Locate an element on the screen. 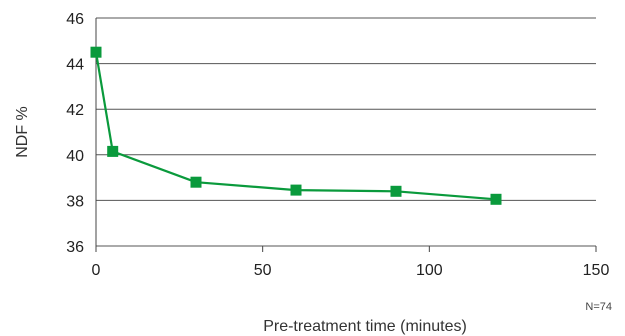 This screenshot has width=625, height=336. y-tick-labels: 36 38 40 42 44 46 is located at coordinates (75, 133).